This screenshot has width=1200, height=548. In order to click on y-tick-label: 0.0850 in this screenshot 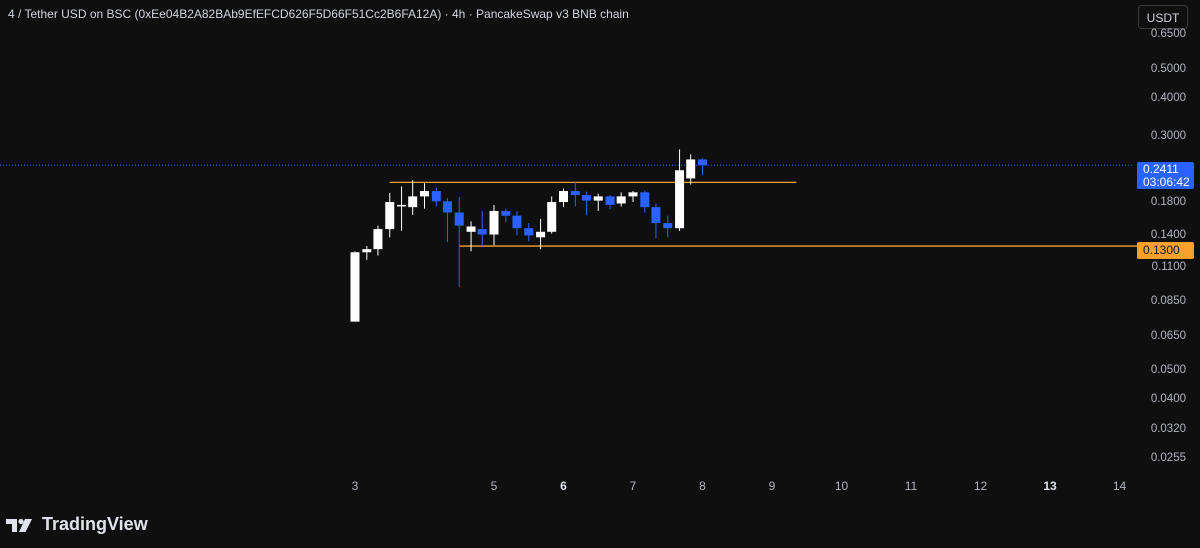, I will do `click(1168, 300)`.